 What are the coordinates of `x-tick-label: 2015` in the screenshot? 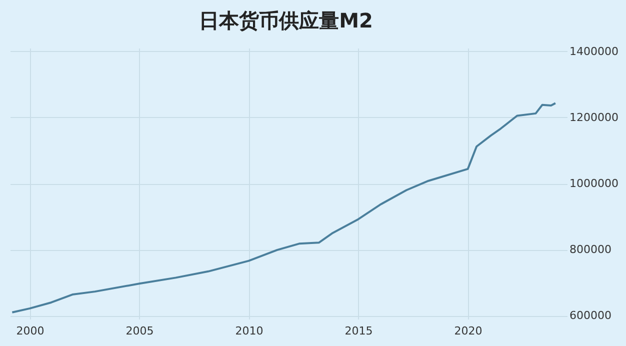 It's located at (358, 331).